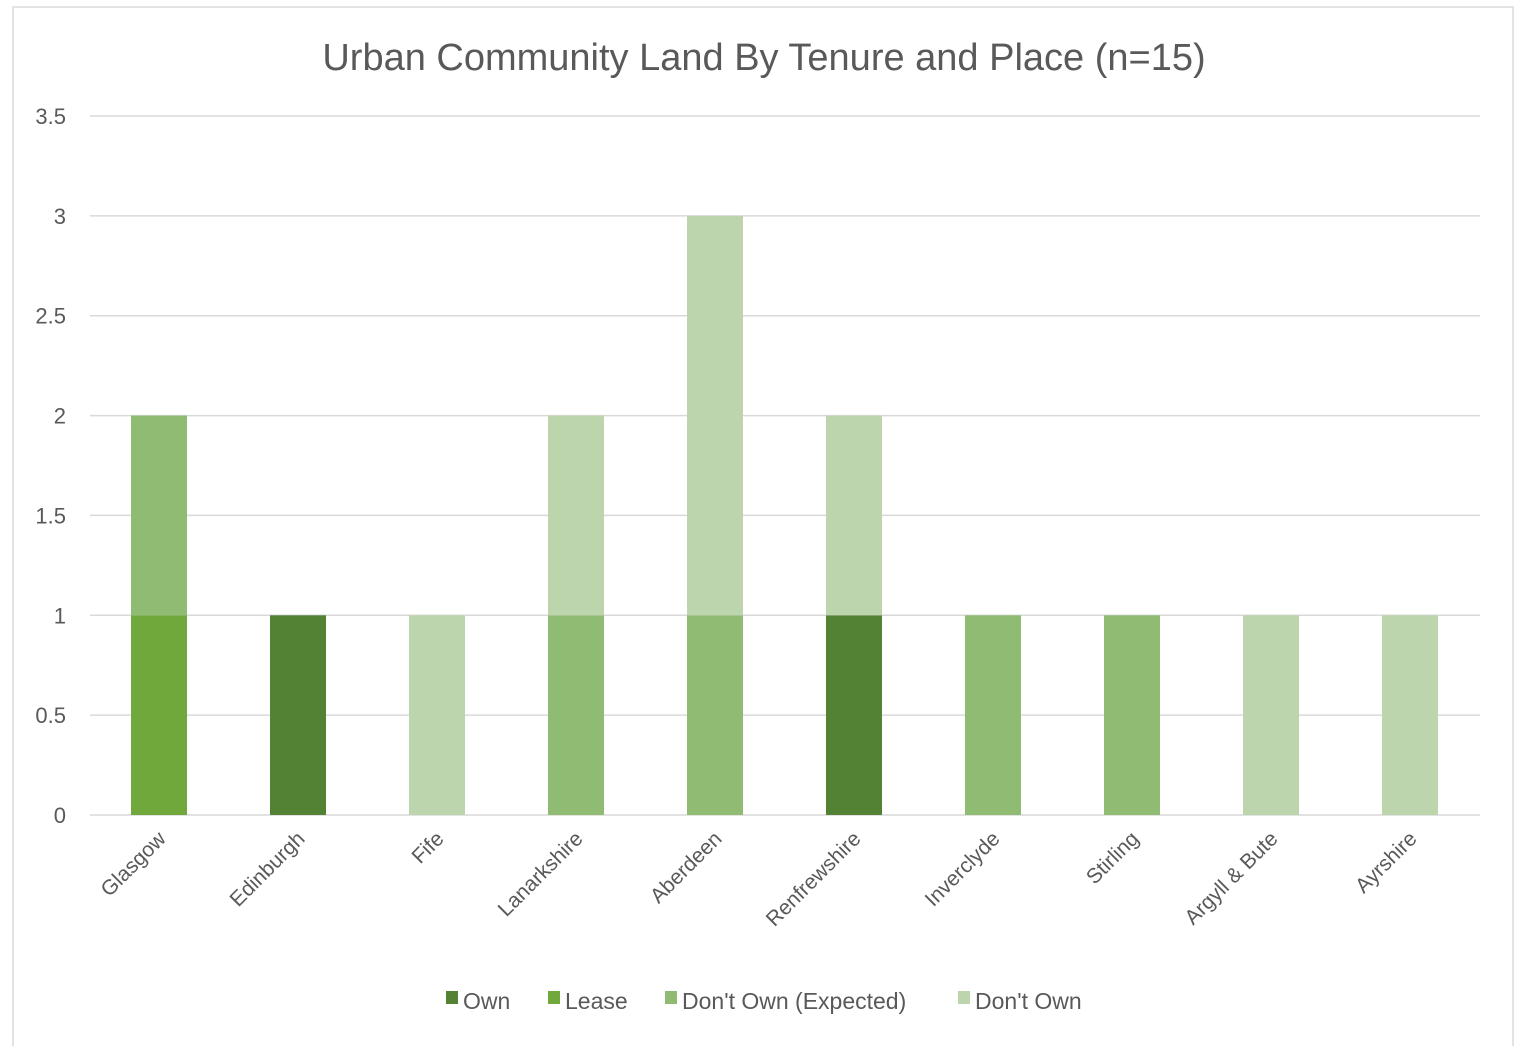 Image resolution: width=1521 pixels, height=1046 pixels. I want to click on x-tick-label: Stirling, so click(1113, 858).